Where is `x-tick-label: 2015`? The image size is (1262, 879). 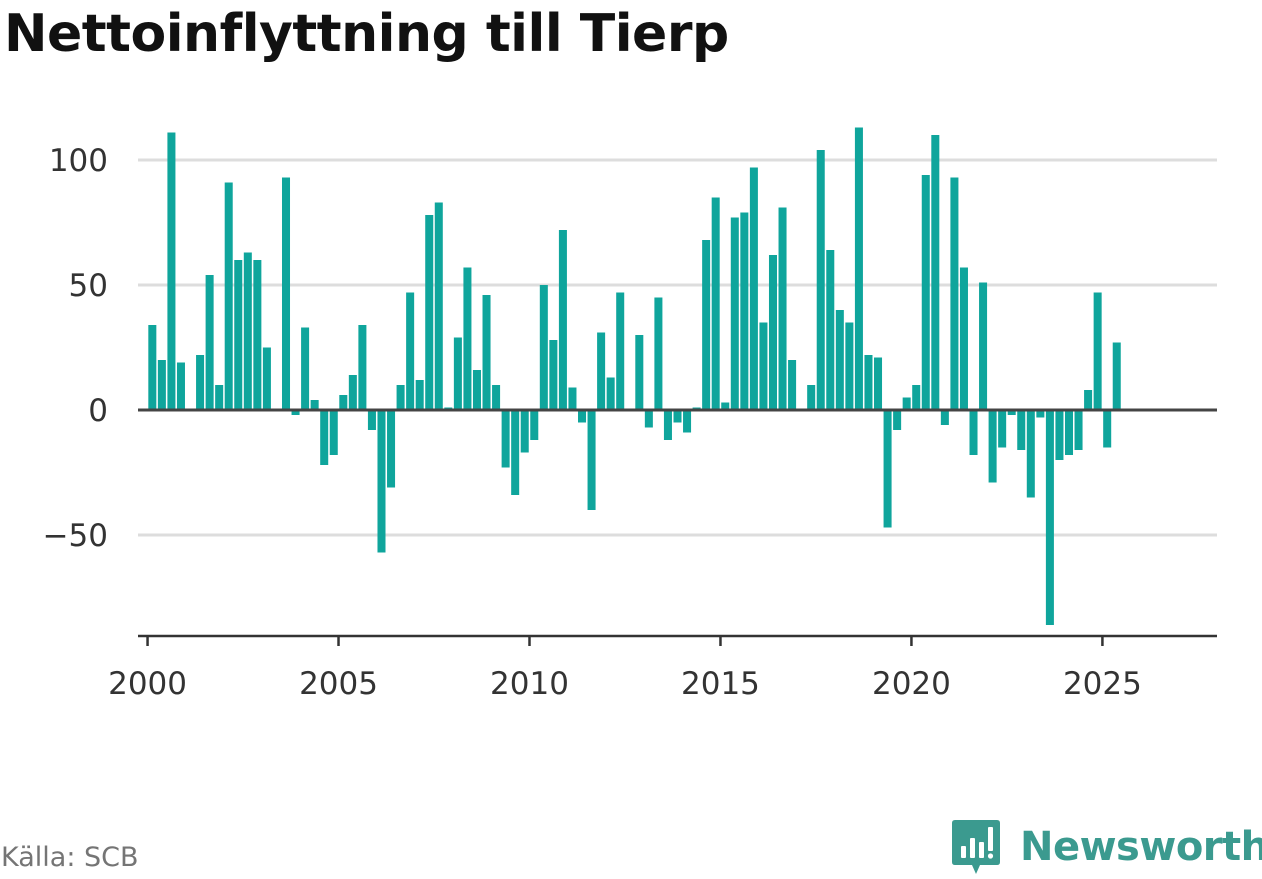
x-tick-label: 2015 is located at coordinates (720, 684).